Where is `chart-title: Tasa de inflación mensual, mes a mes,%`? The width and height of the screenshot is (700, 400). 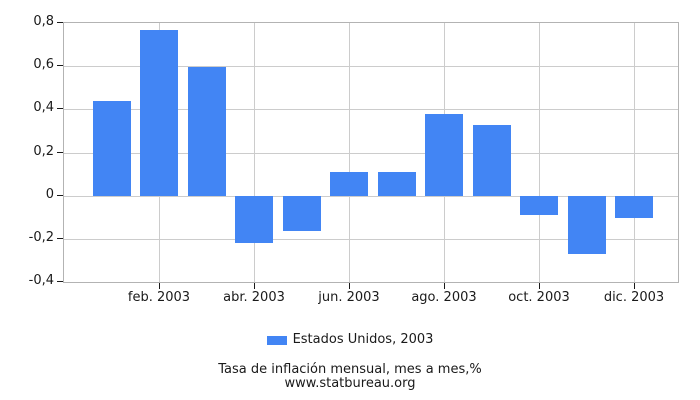
chart-title: Tasa de inflación mensual, mes a mes,% is located at coordinates (350, 369).